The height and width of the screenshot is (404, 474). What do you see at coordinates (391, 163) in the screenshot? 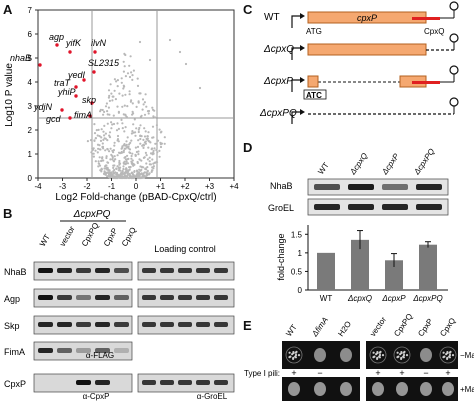
I see `lane-label-d: ΔcpxP` at bounding box center [391, 163].